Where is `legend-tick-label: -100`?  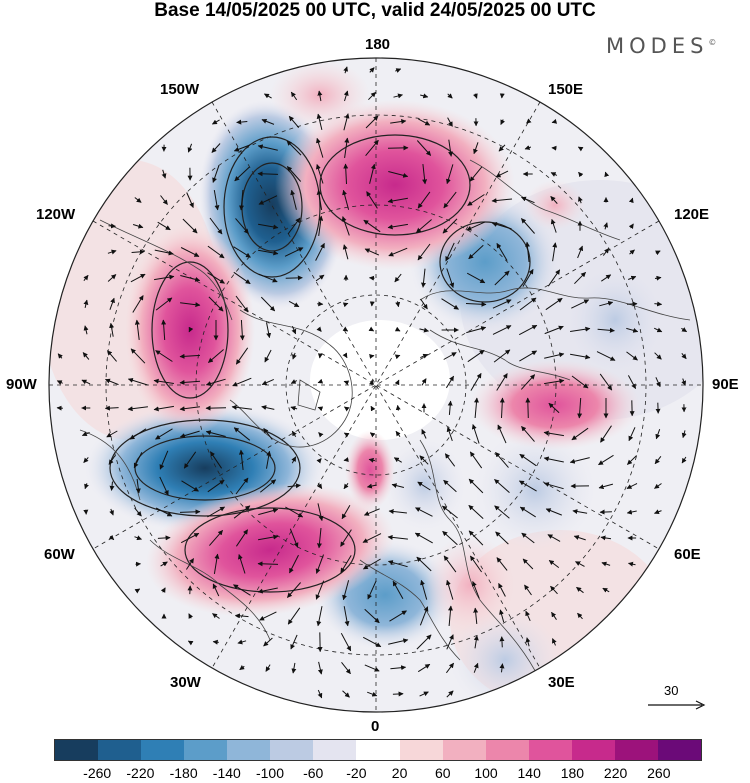 legend-tick-label: -100 is located at coordinates (270, 773).